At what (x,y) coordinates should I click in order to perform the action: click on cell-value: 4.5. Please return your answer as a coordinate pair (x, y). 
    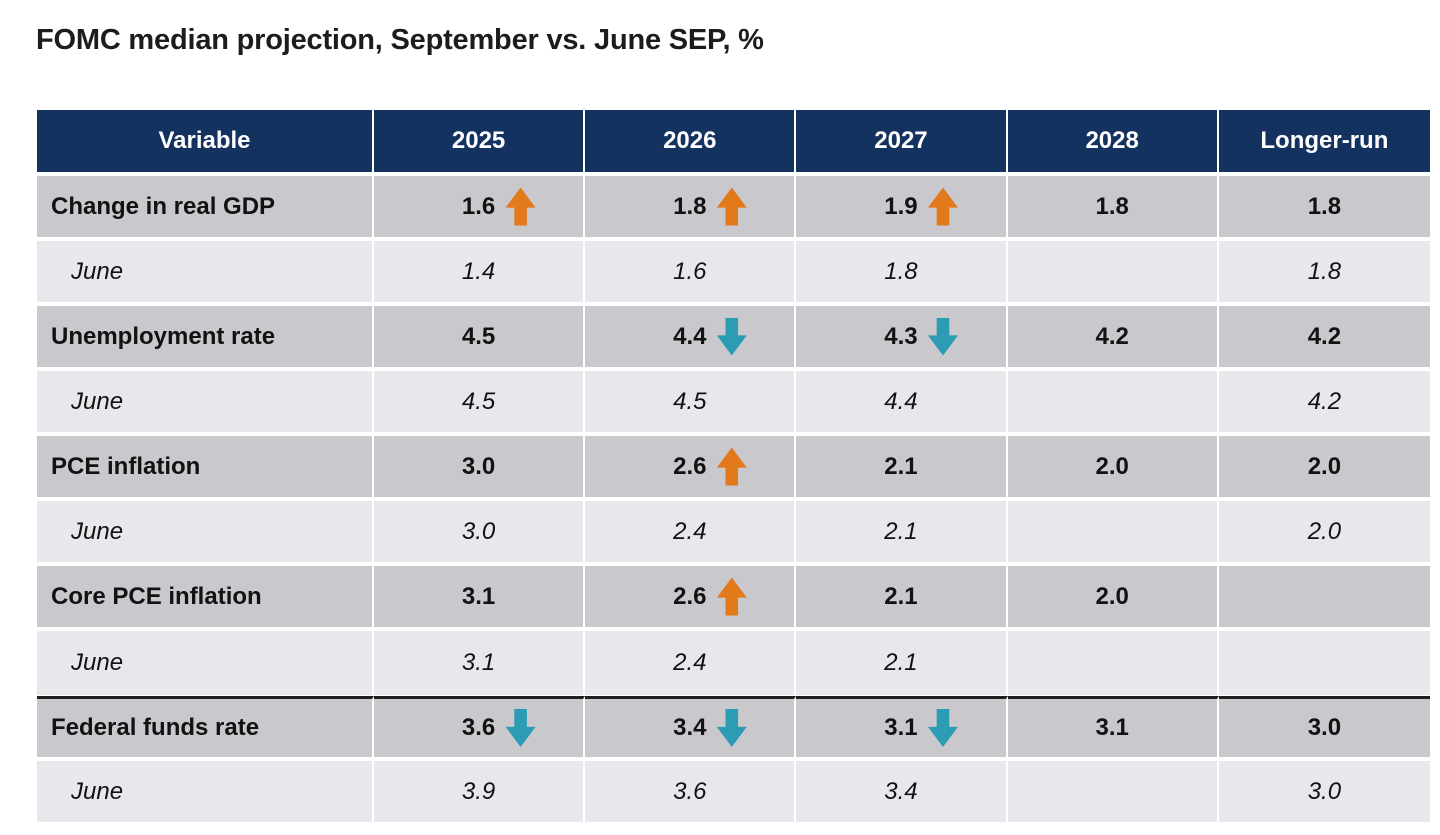
    Looking at the image, I should click on (478, 401).